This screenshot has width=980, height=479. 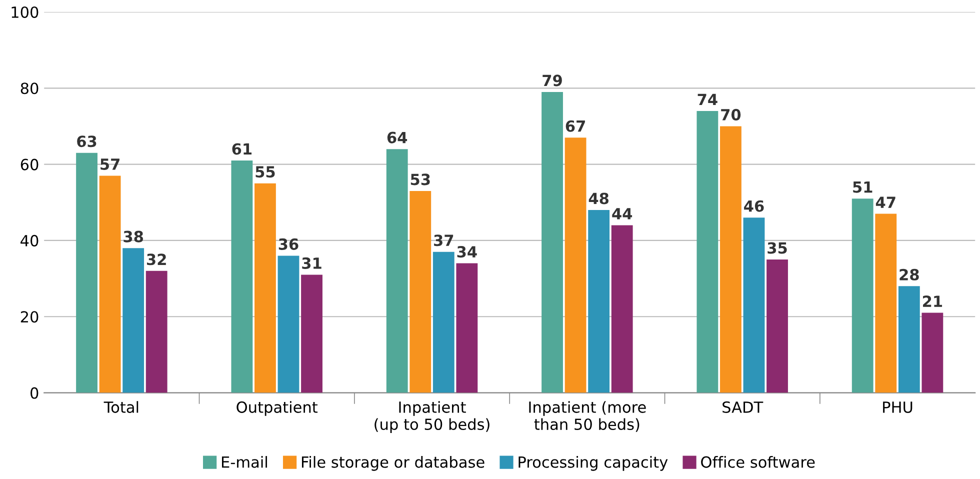 What do you see at coordinates (110, 164) in the screenshot?
I see `data-label: 57` at bounding box center [110, 164].